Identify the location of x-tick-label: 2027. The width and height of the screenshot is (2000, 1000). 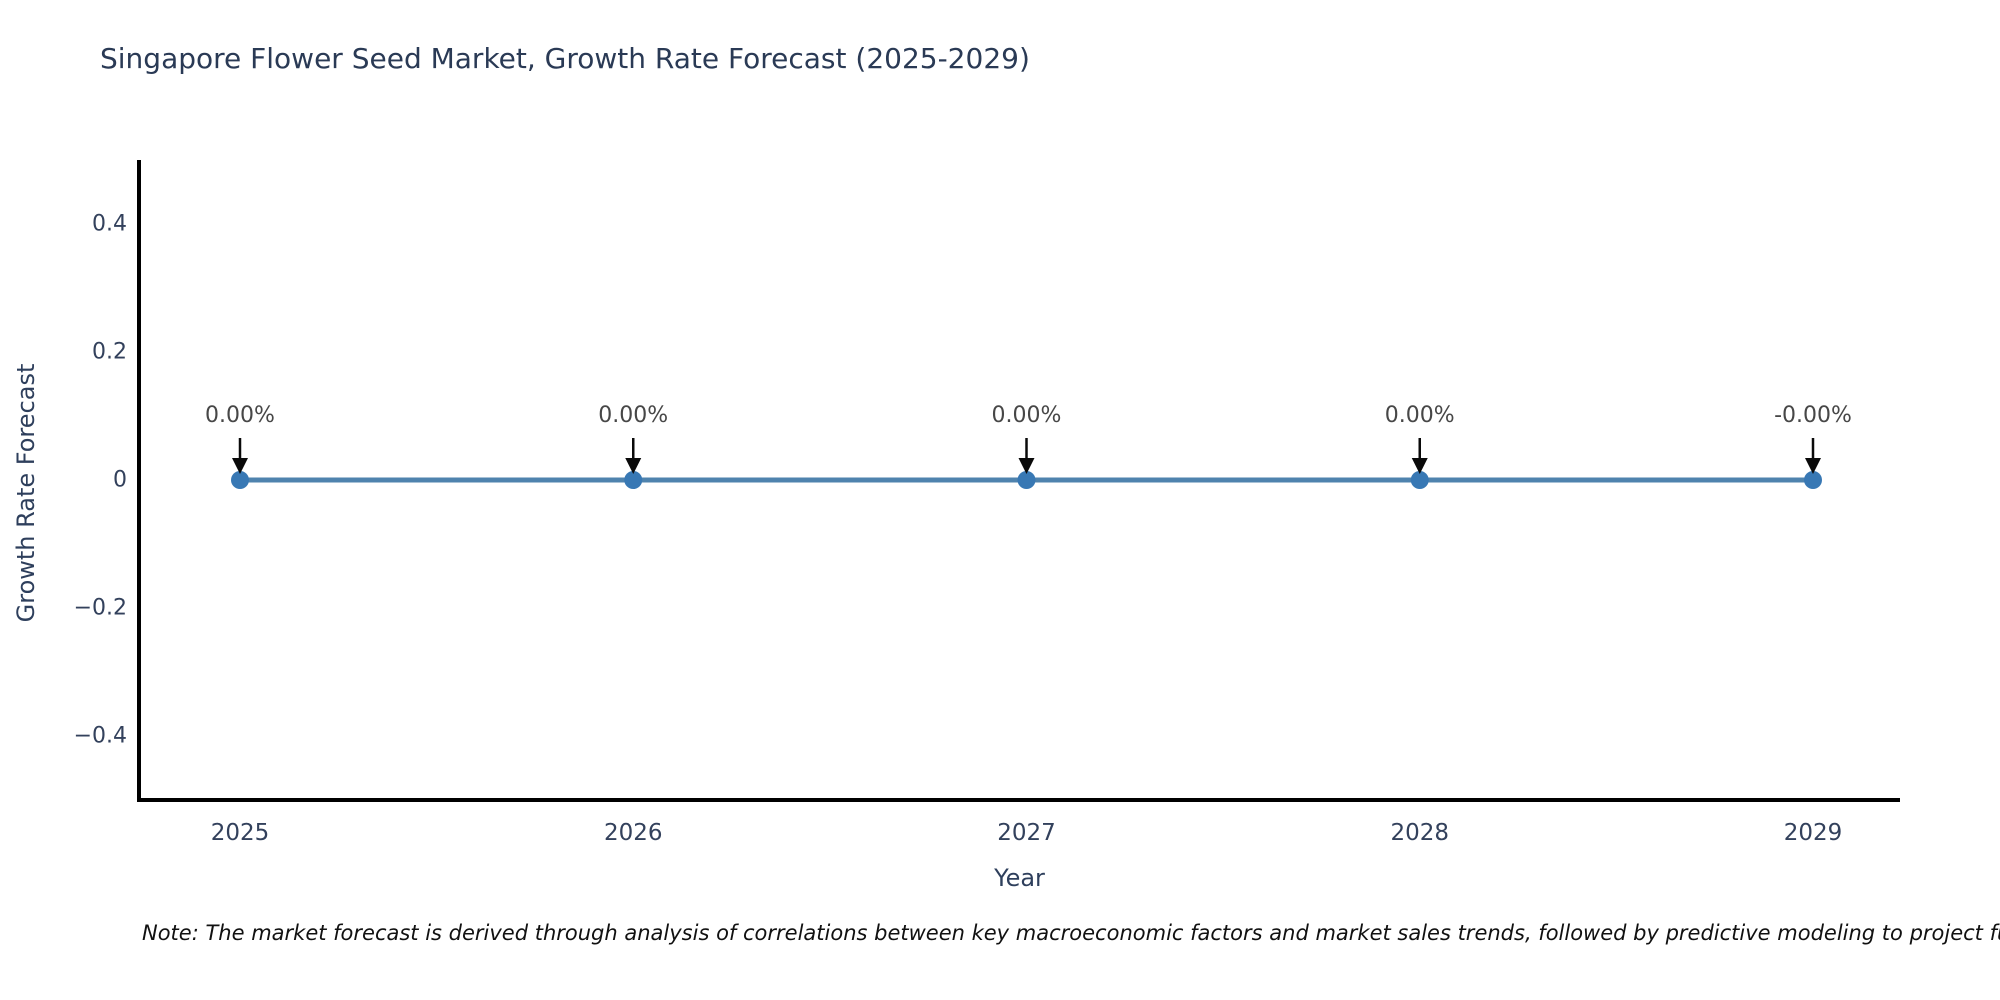
(1026, 833).